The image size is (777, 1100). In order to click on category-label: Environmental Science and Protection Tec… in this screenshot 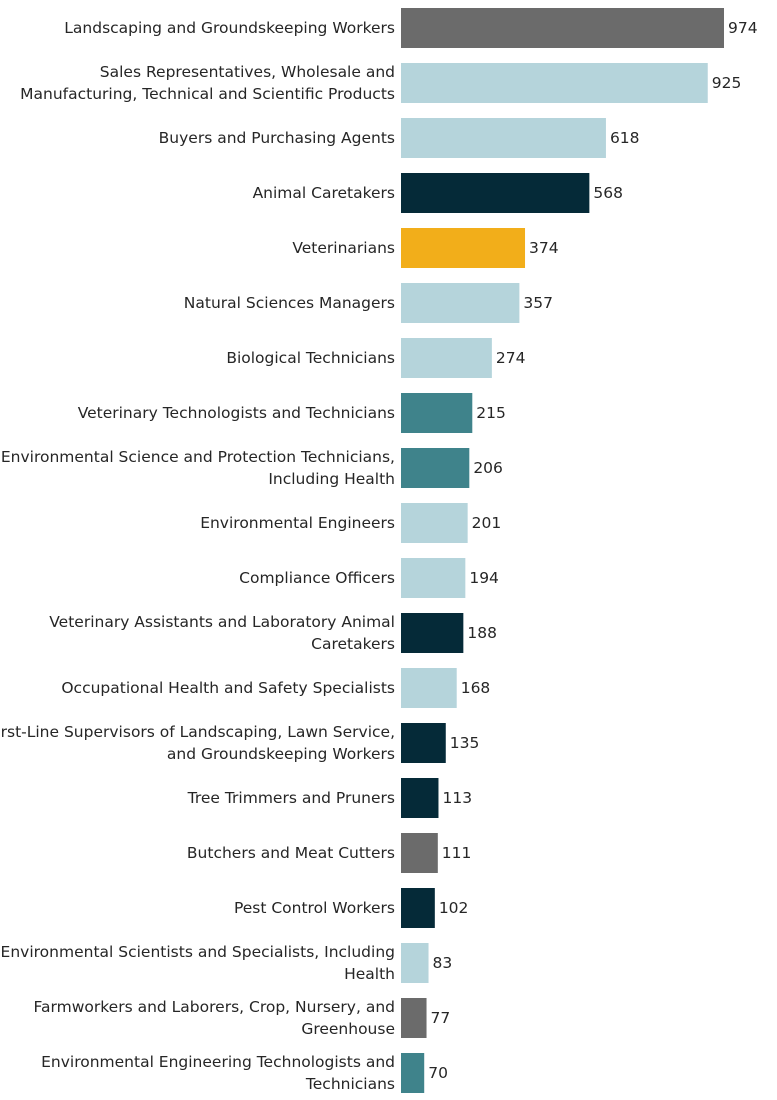, I will do `click(198, 457)`.